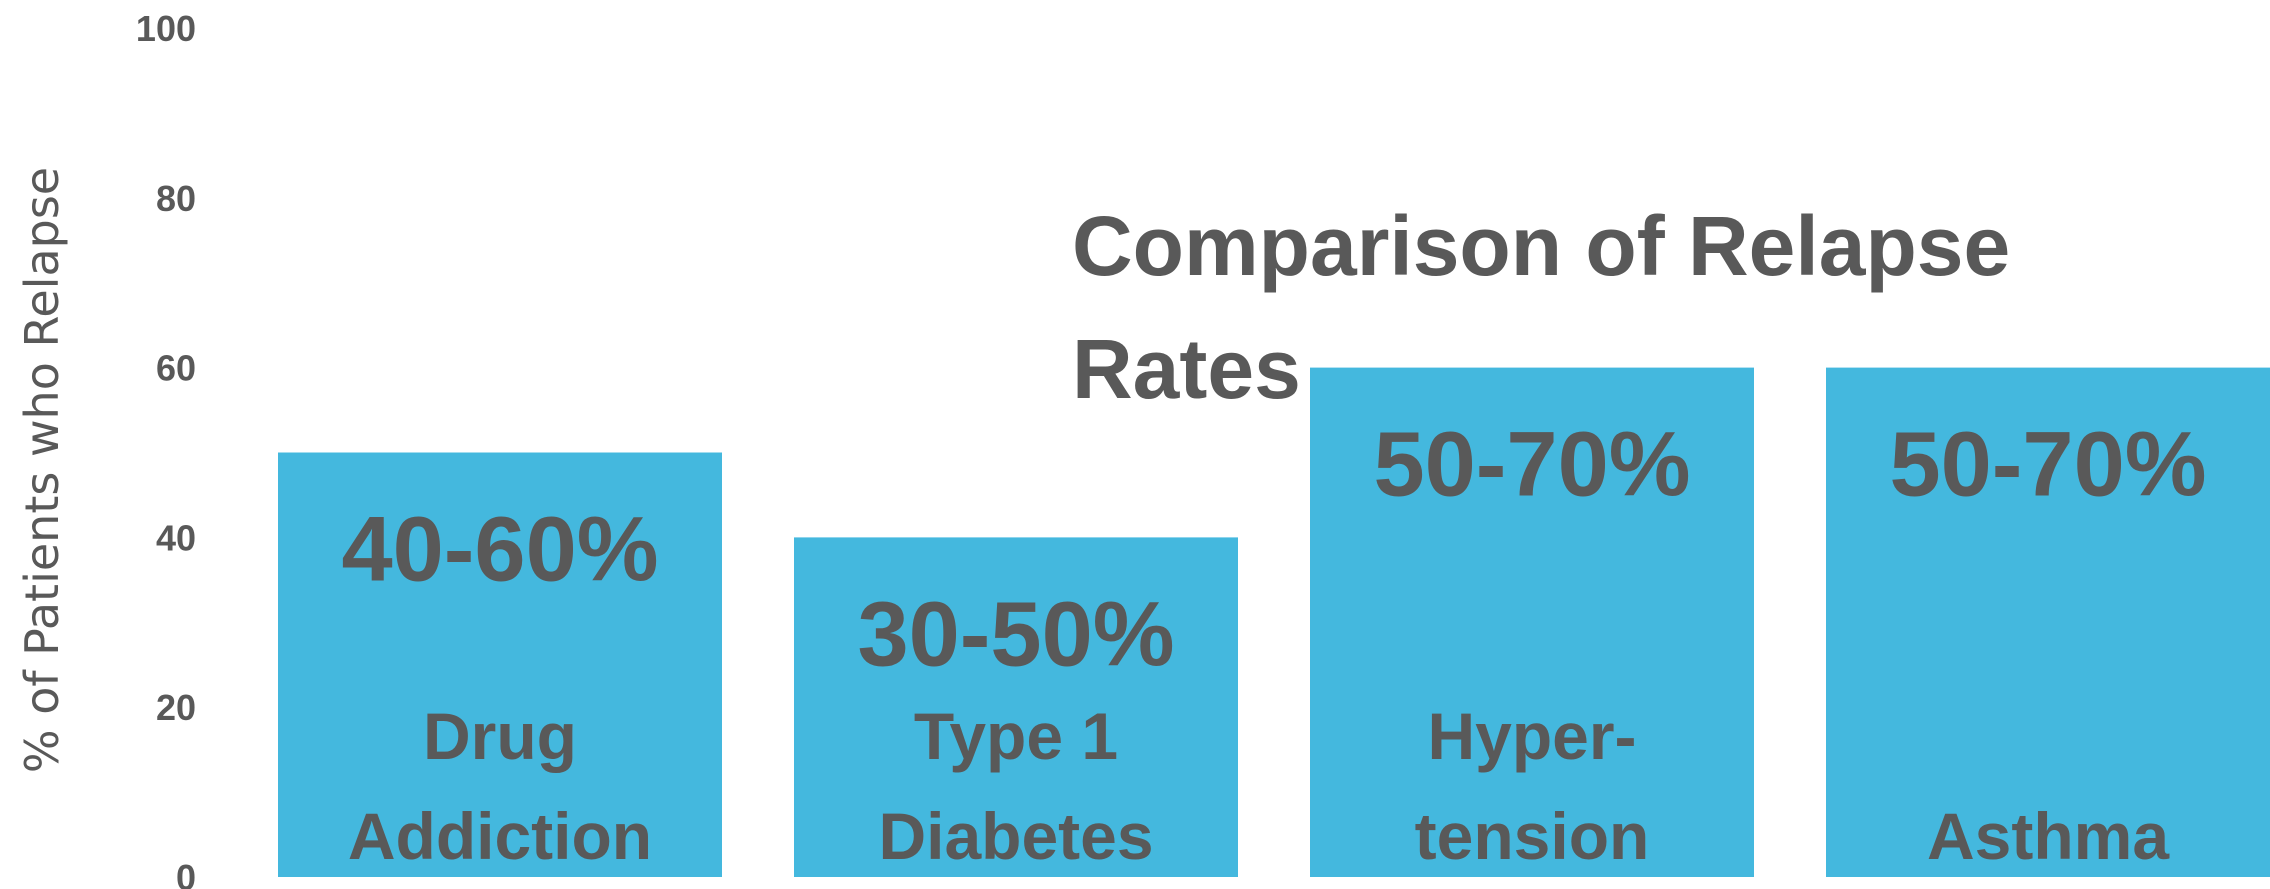 This screenshot has height=889, width=2270. What do you see at coordinates (176, 368) in the screenshot?
I see `y-tick-label: 60` at bounding box center [176, 368].